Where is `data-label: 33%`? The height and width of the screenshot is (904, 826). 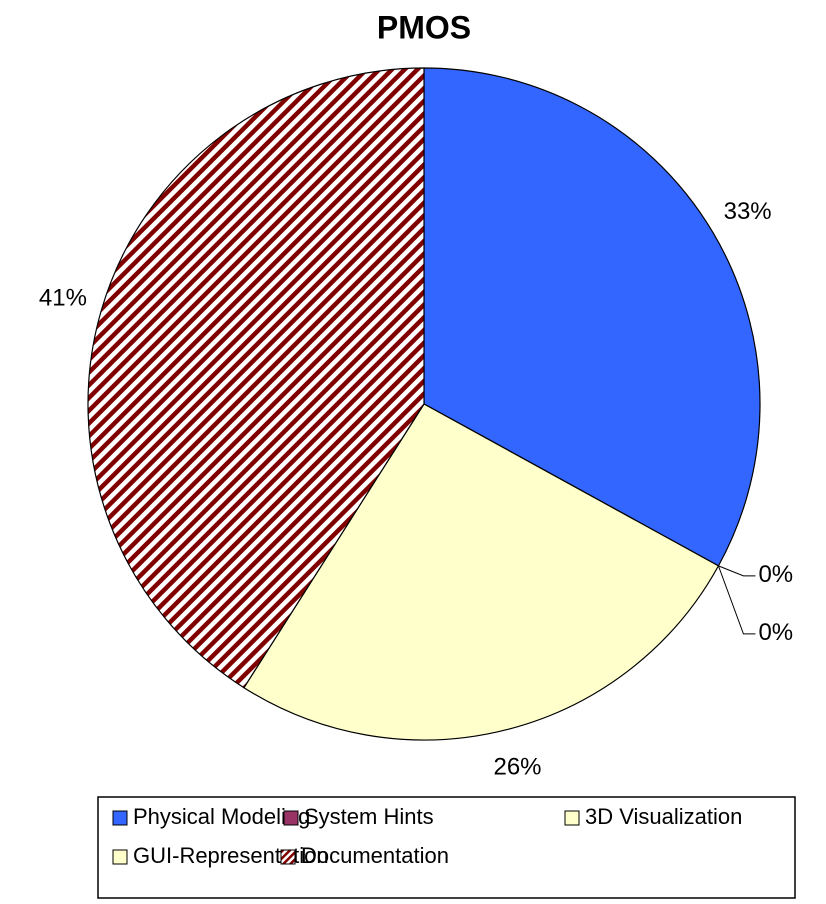
data-label: 33% is located at coordinates (748, 211).